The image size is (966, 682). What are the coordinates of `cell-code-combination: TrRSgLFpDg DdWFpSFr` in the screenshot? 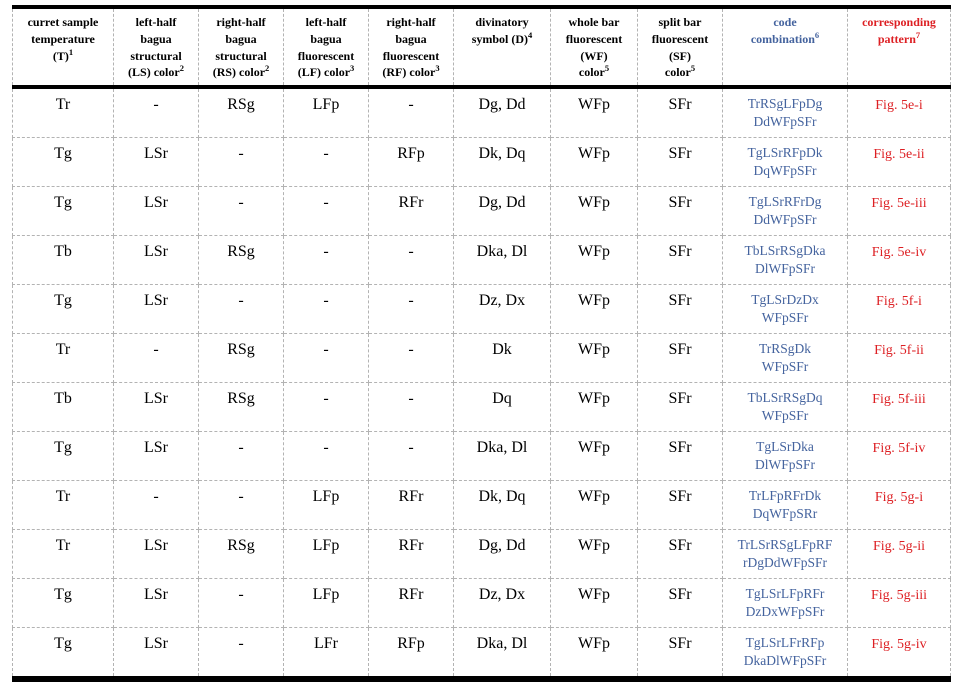 It's located at (785, 112).